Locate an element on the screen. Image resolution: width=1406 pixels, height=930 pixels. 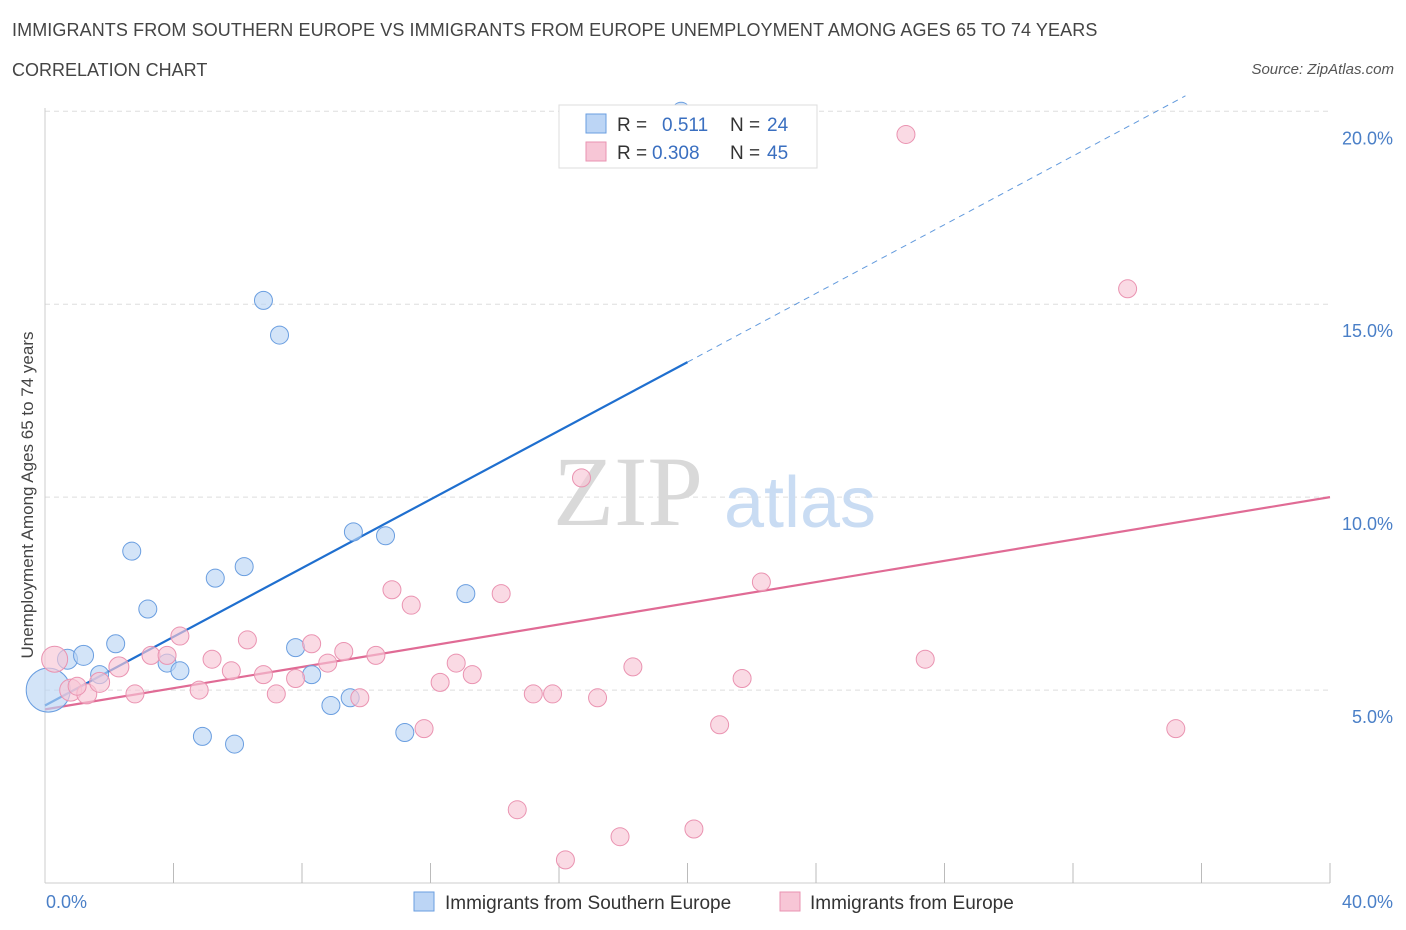
bottom-legend-label-pink: Immigrants from Europe is located at coordinates (912, 903).